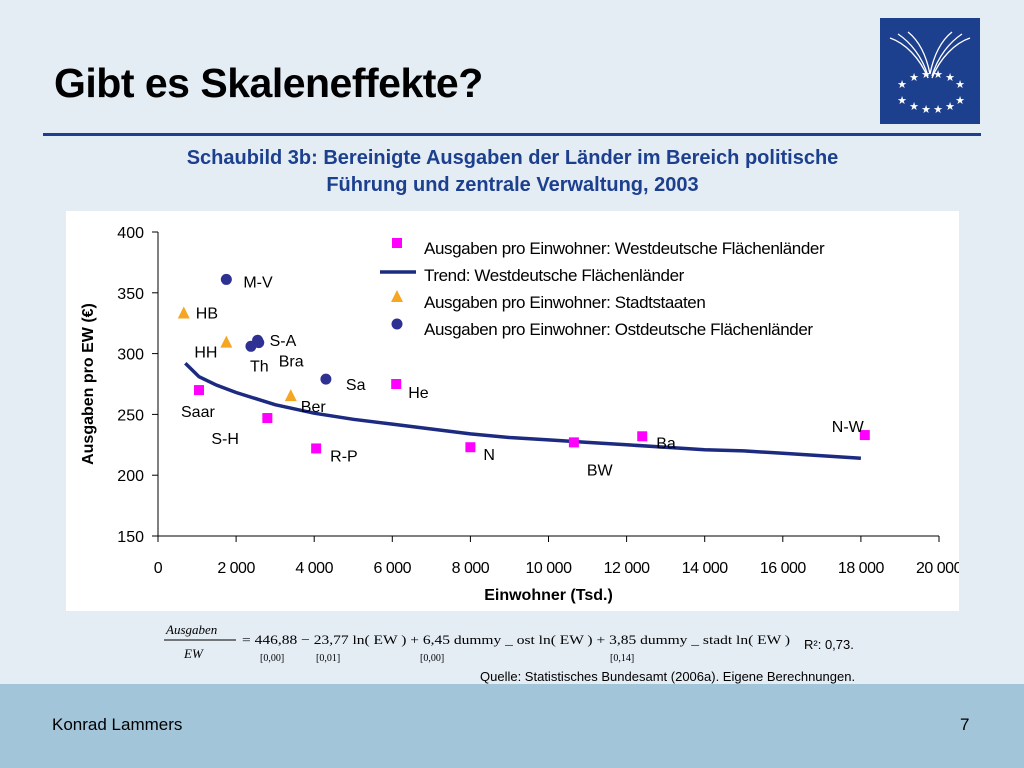 Image resolution: width=1024 pixels, height=768 pixels. Describe the element at coordinates (283, 341) in the screenshot. I see `point-label: S-A` at that location.